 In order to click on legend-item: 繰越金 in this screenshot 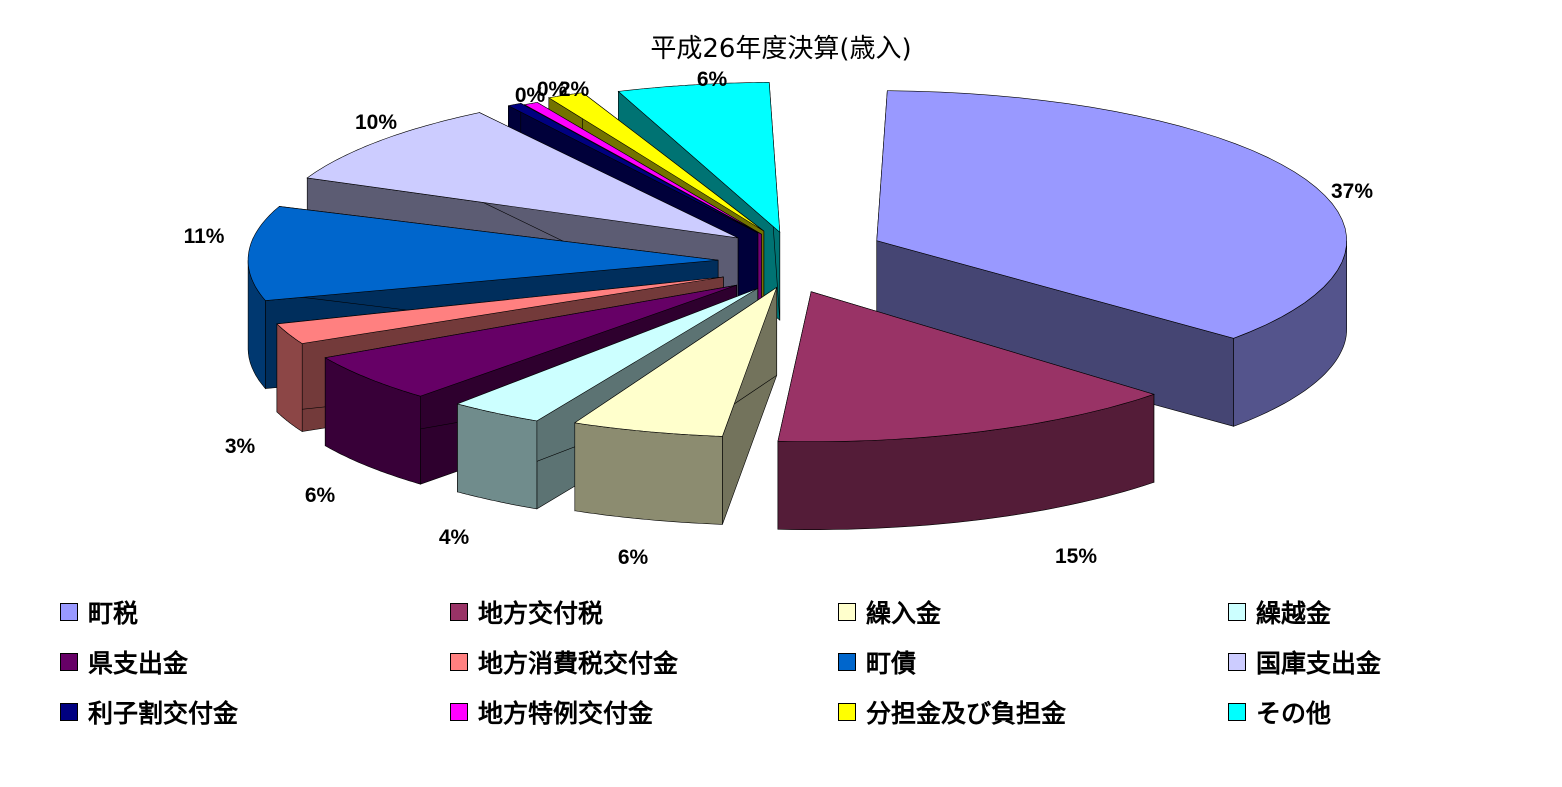, I will do `click(1279, 612)`.